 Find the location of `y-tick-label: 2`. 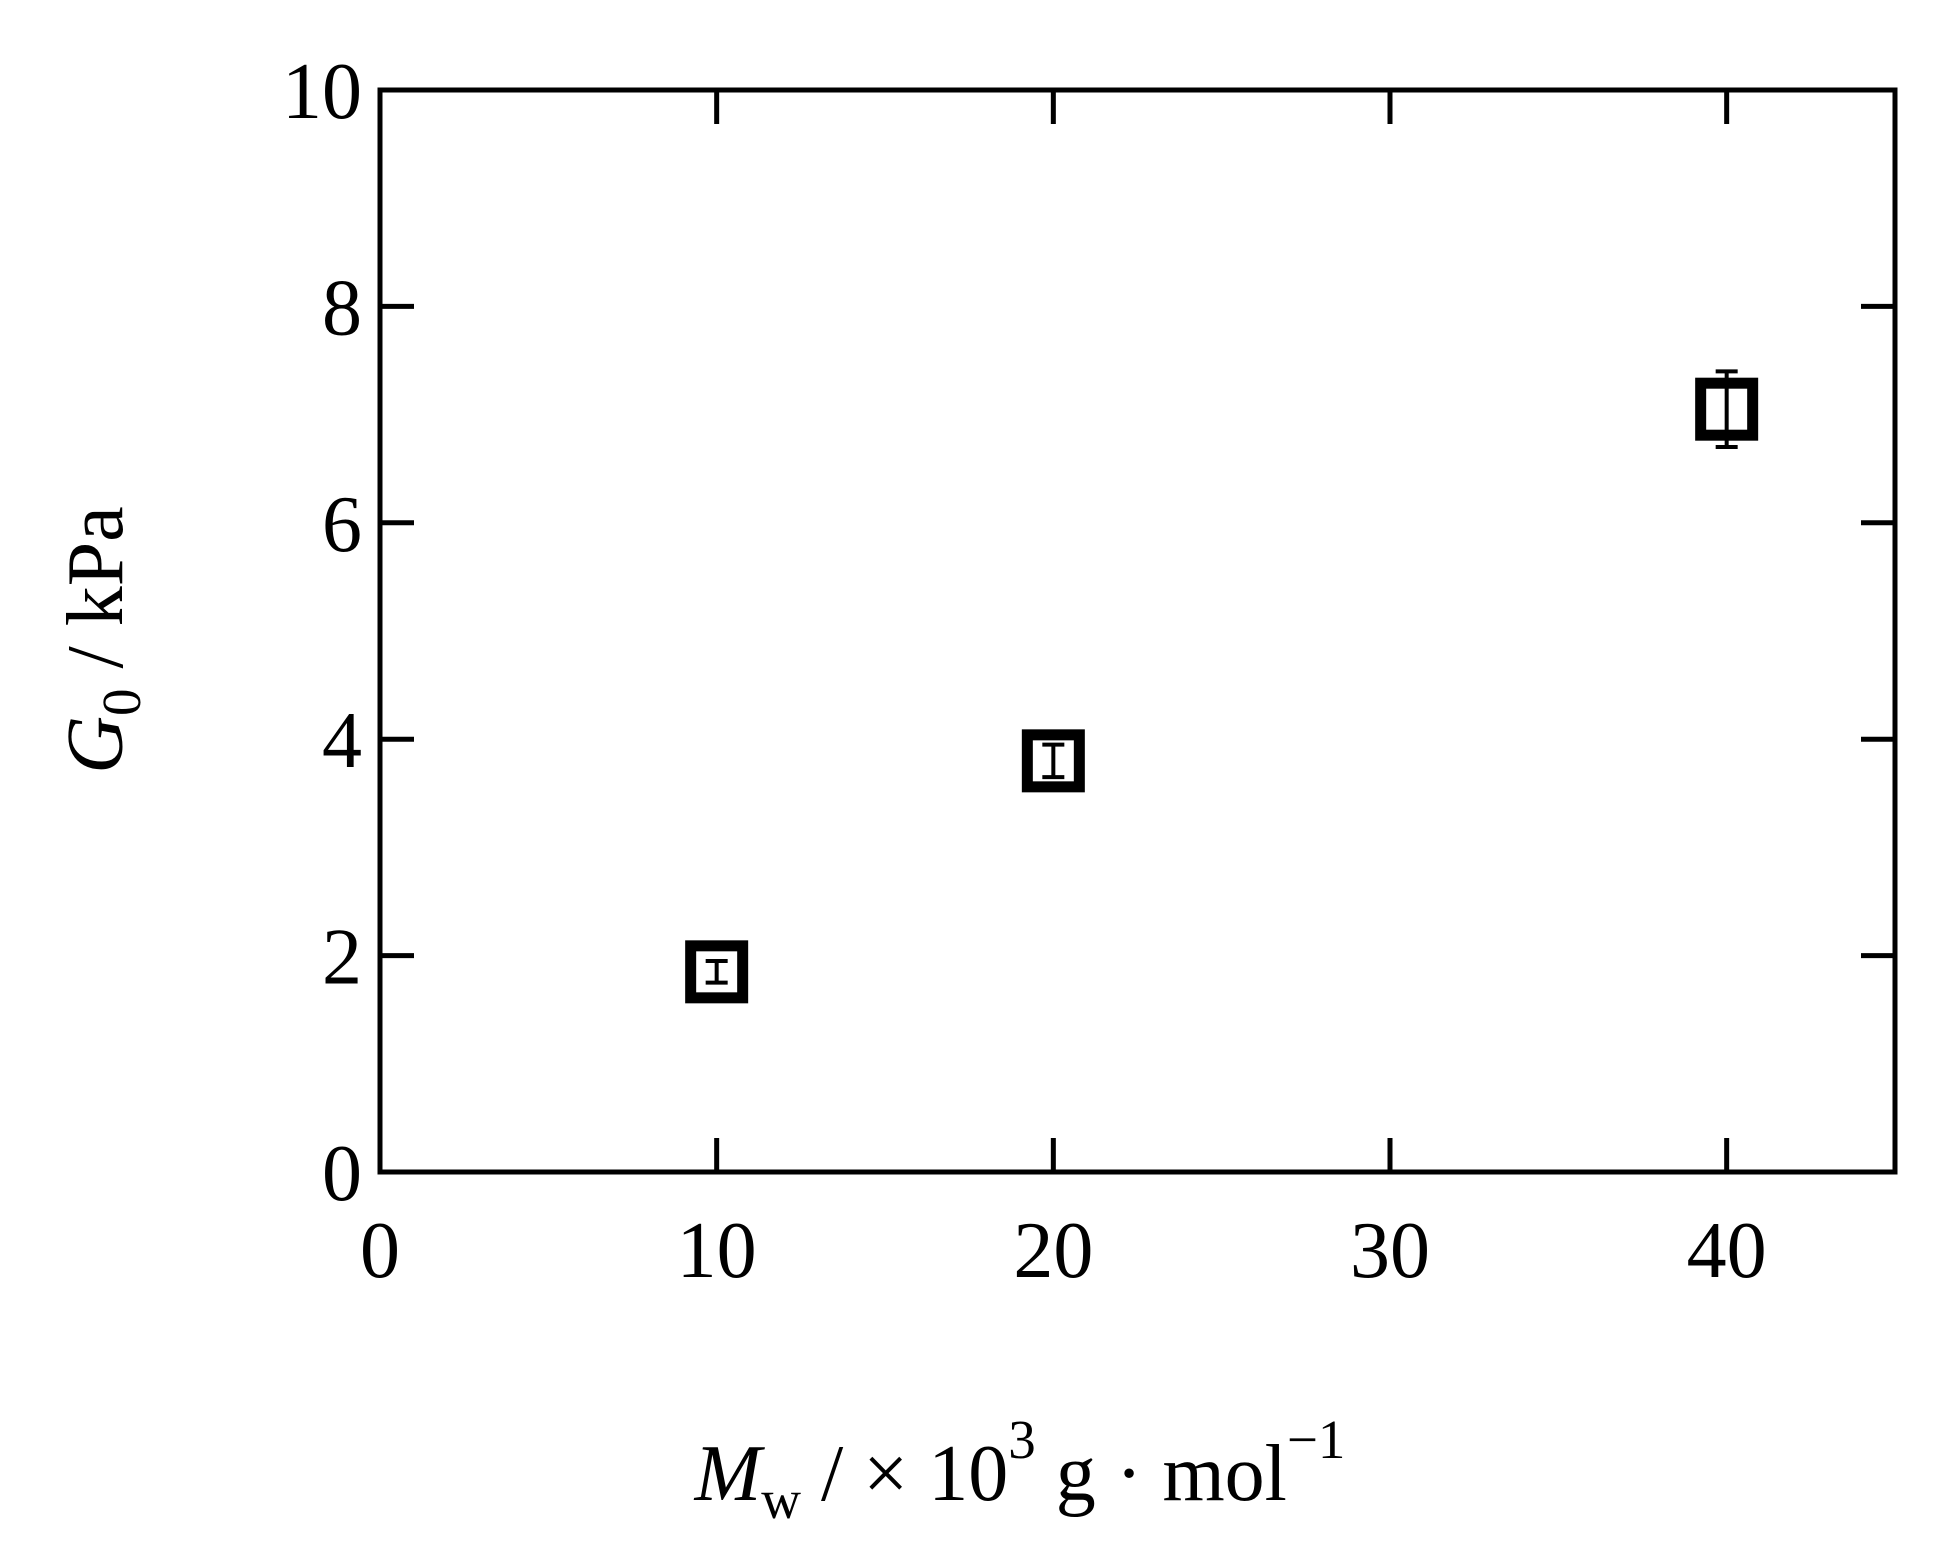

y-tick-label: 2 is located at coordinates (342, 958).